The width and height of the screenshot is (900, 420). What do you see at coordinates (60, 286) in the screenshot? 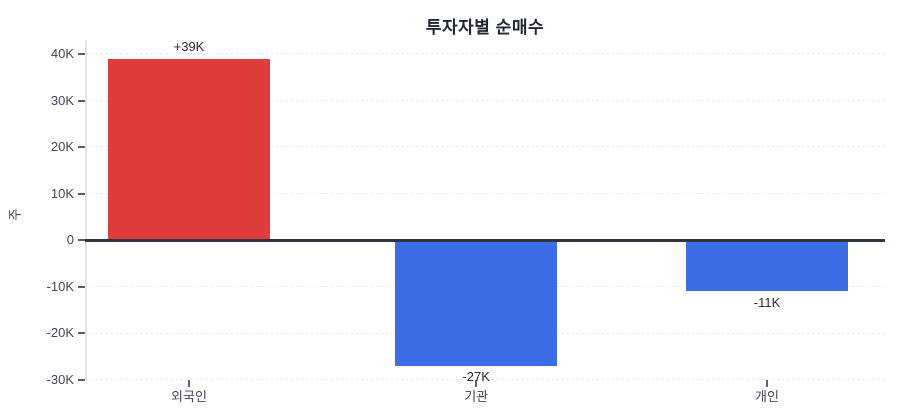
I see `y-tick-label: -10K` at bounding box center [60, 286].